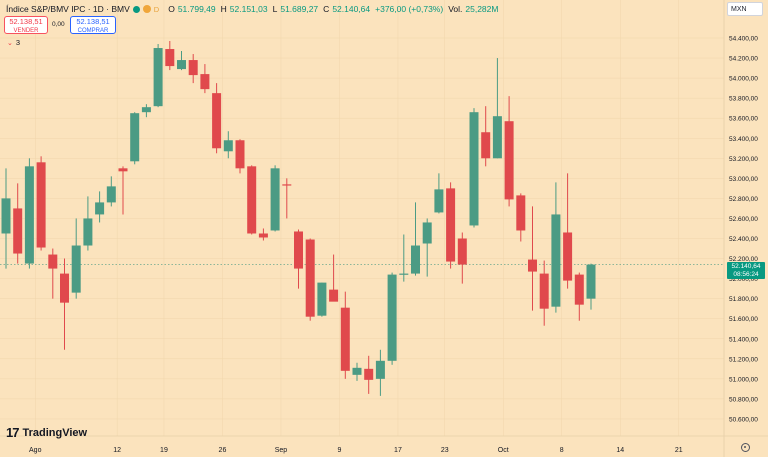 The width and height of the screenshot is (768, 457). Describe the element at coordinates (743, 239) in the screenshot. I see `price-tick-label: 52.400,00` at that location.